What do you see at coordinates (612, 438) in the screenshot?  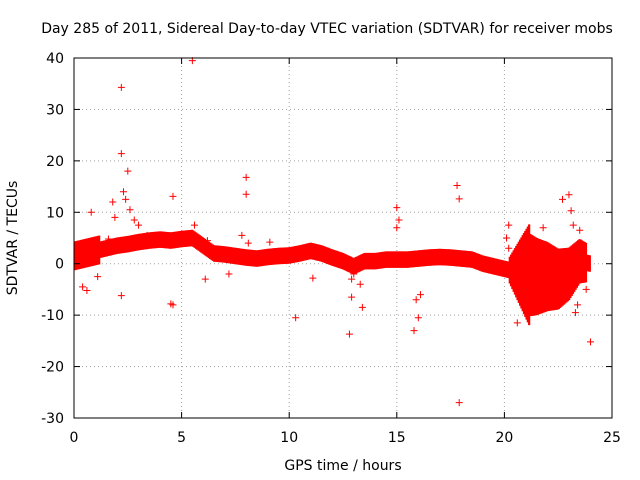 I see `x-tick-label: 25` at bounding box center [612, 438].